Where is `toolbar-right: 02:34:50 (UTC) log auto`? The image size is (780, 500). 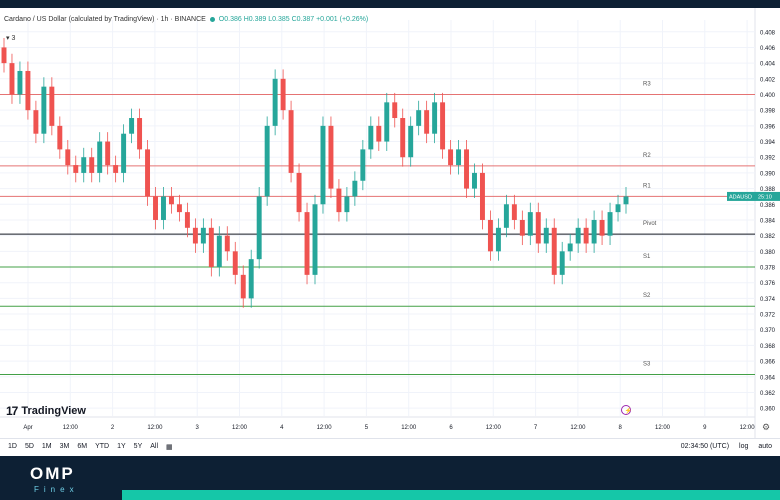 toolbar-right: 02:34:50 (UTC) log auto is located at coordinates (726, 446).